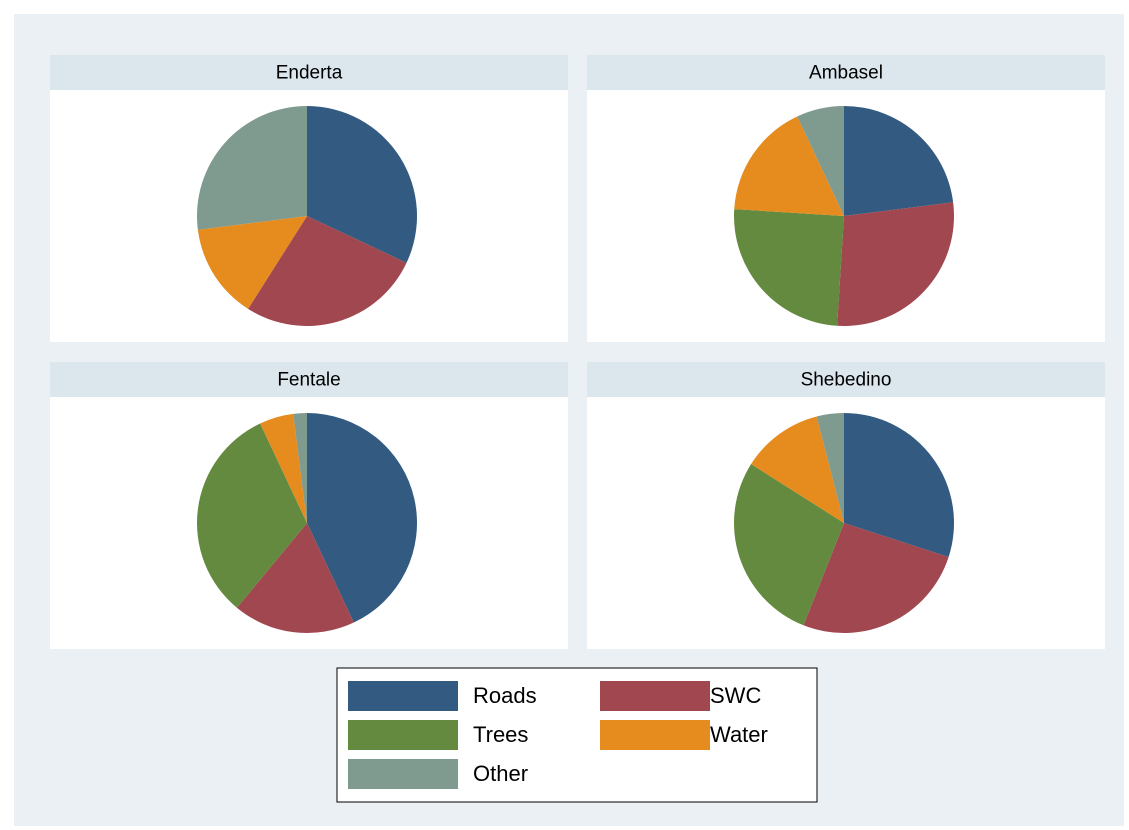 The width and height of the screenshot is (1129, 830). I want to click on legend-label: Trees, so click(500, 734).